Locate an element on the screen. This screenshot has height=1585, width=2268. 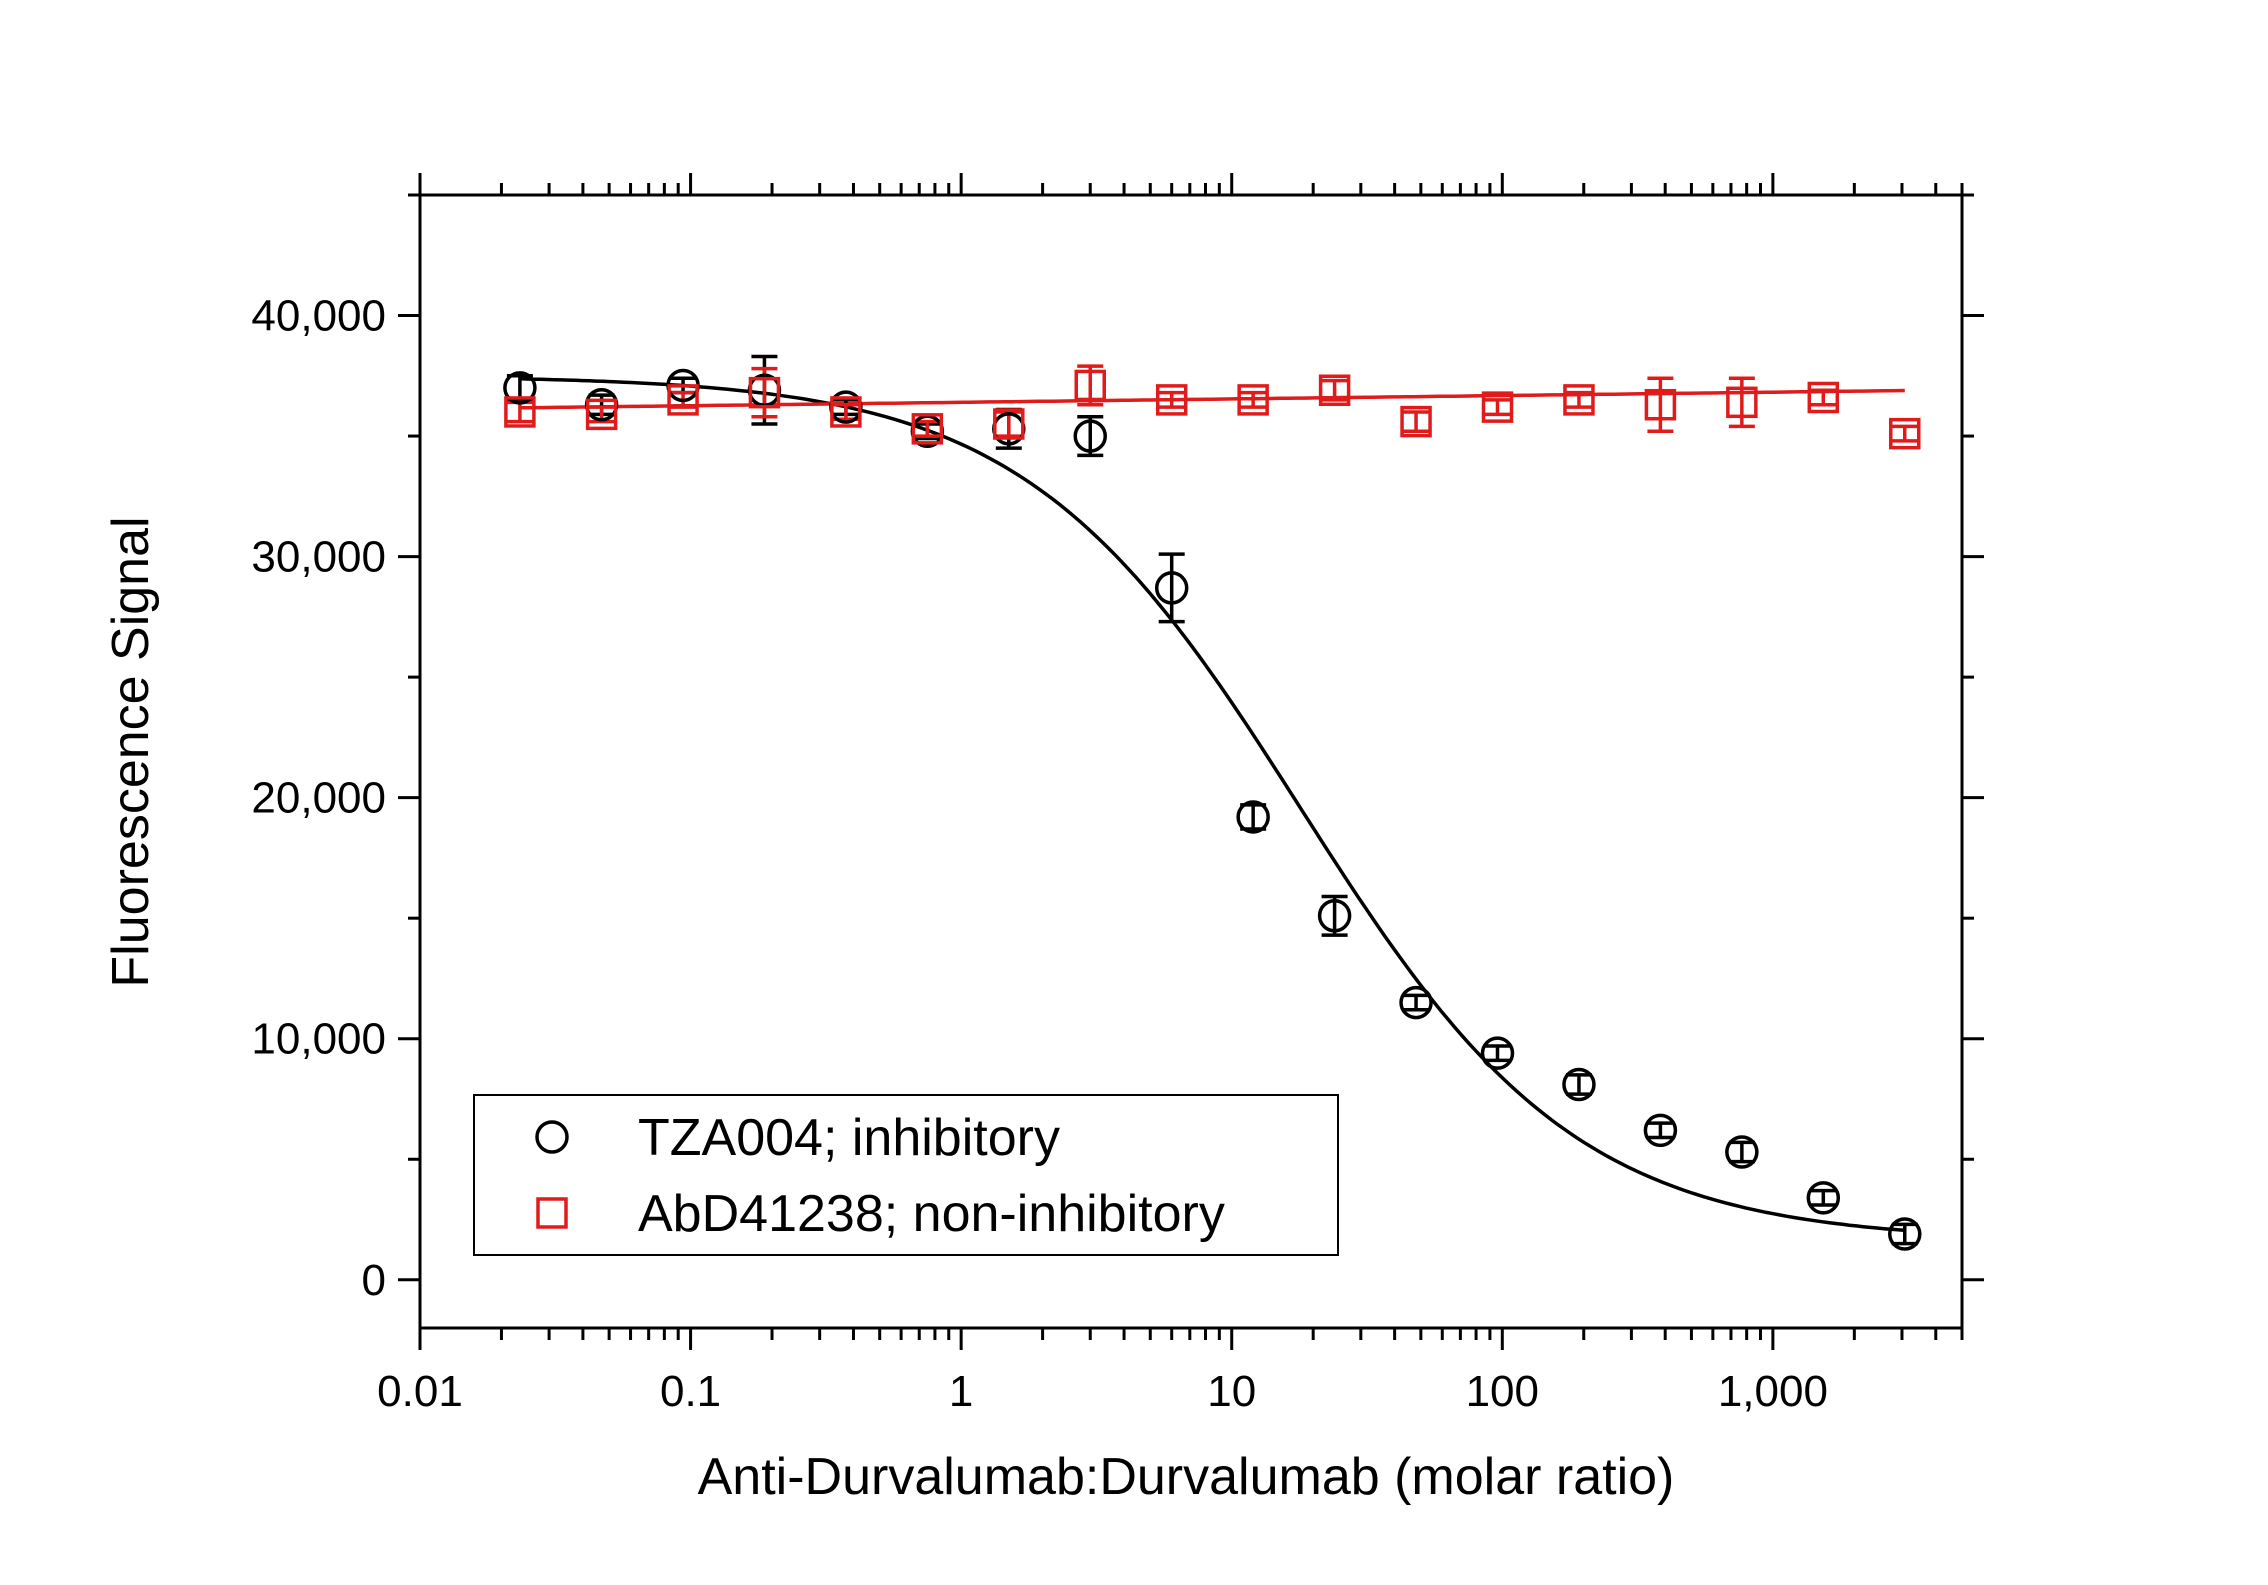
y-axis-label: Fluorescence Signal is located at coordinates (131, 751).